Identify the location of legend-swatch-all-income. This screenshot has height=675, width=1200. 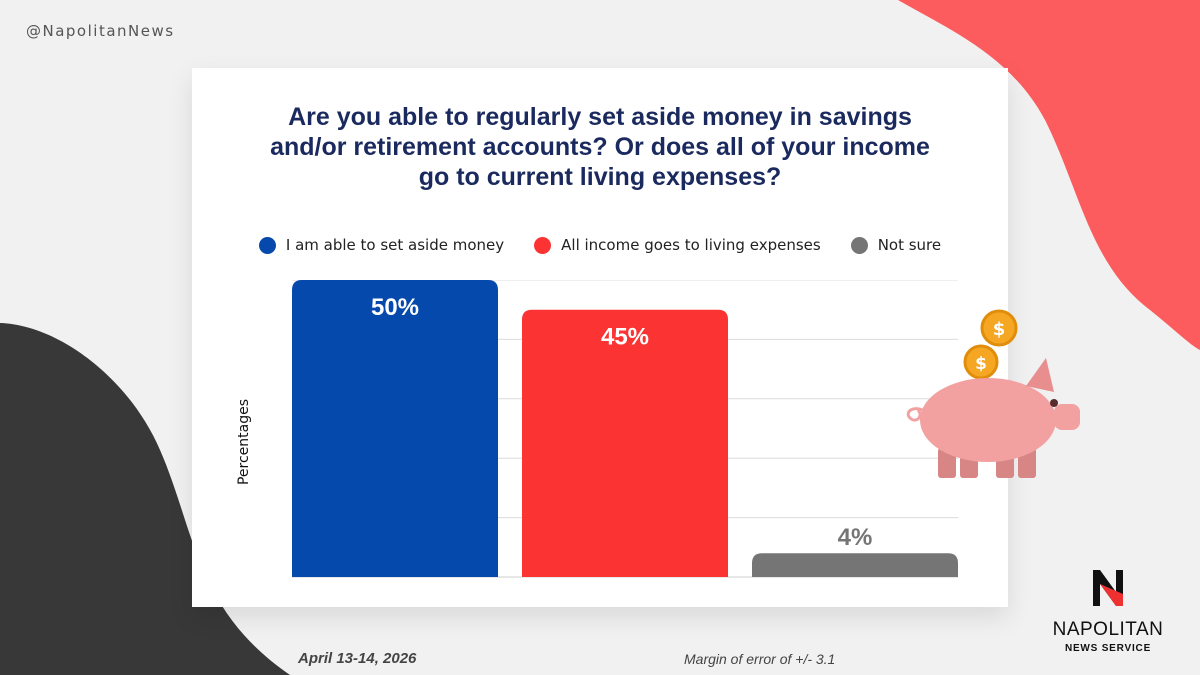
(543, 245).